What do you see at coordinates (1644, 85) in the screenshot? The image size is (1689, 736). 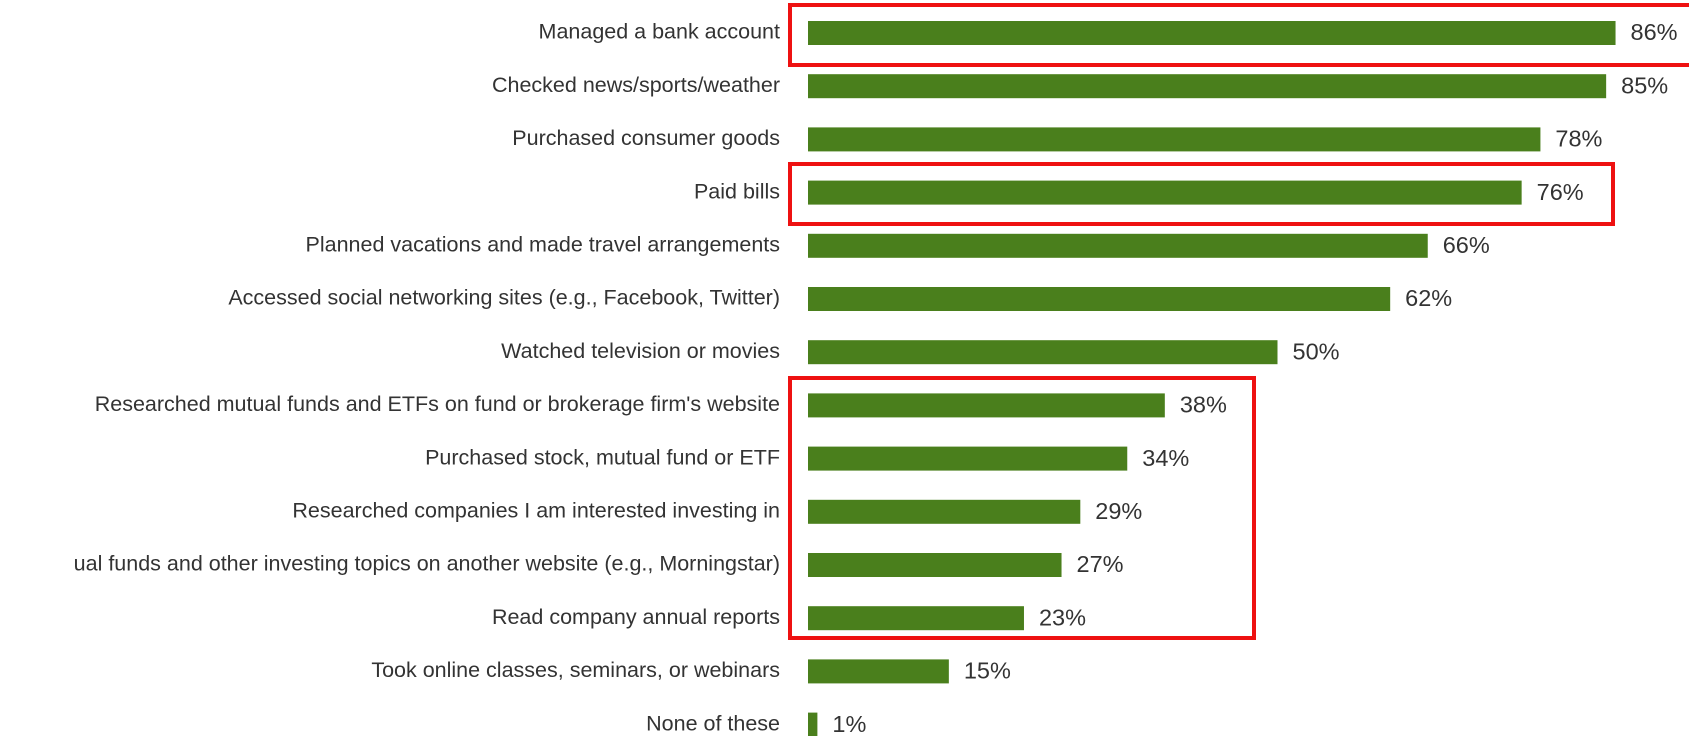 I see `value-label: 85%` at bounding box center [1644, 85].